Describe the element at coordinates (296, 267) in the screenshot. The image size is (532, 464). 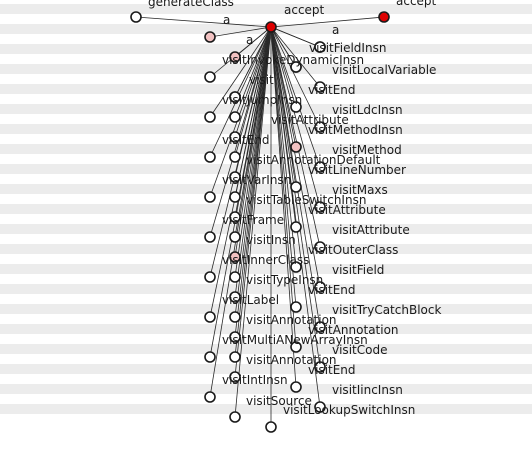
I see `graph-node-n23` at that location.